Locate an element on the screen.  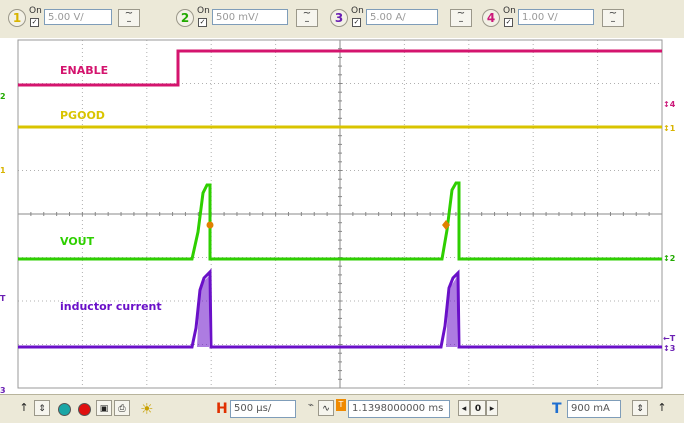
zoom-icon: ⌁ is located at coordinates (311, 405).